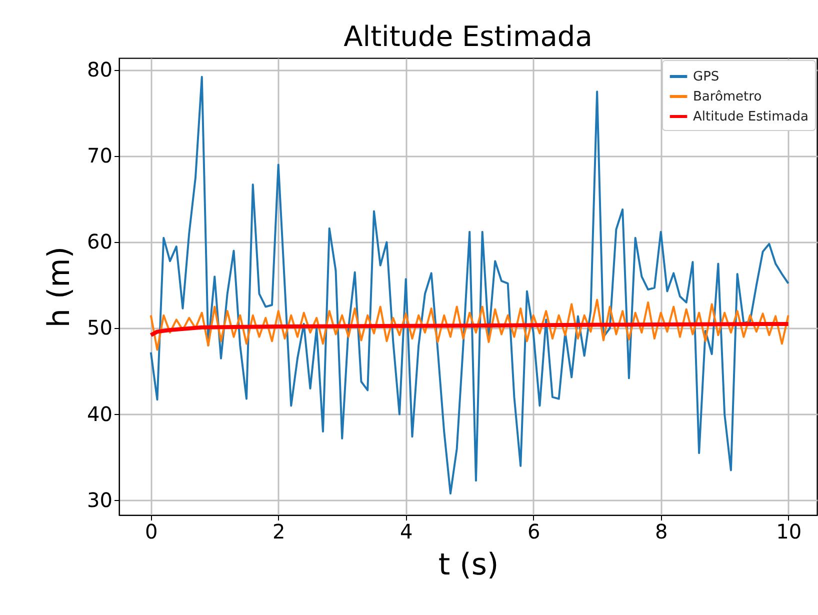 This screenshot has height=615, width=818. I want to click on x-tick-label: 0, so click(151, 532).